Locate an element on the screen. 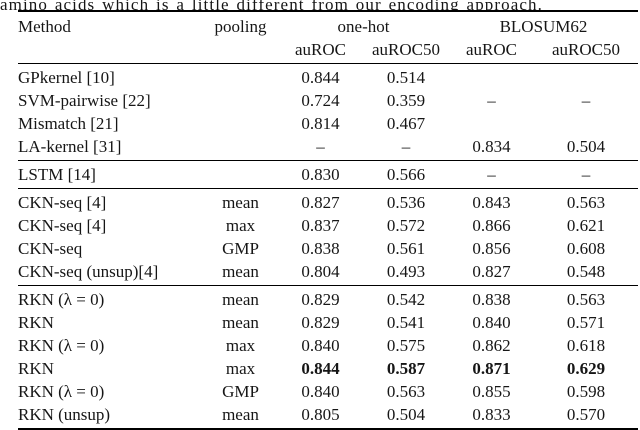 Image resolution: width=640 pixels, height=430 pixels. header-method: Method is located at coordinates (44, 26).